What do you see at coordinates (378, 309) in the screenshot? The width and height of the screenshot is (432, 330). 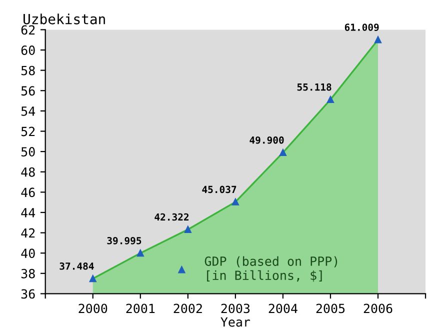 I see `x-tick-label: 2006` at bounding box center [378, 309].